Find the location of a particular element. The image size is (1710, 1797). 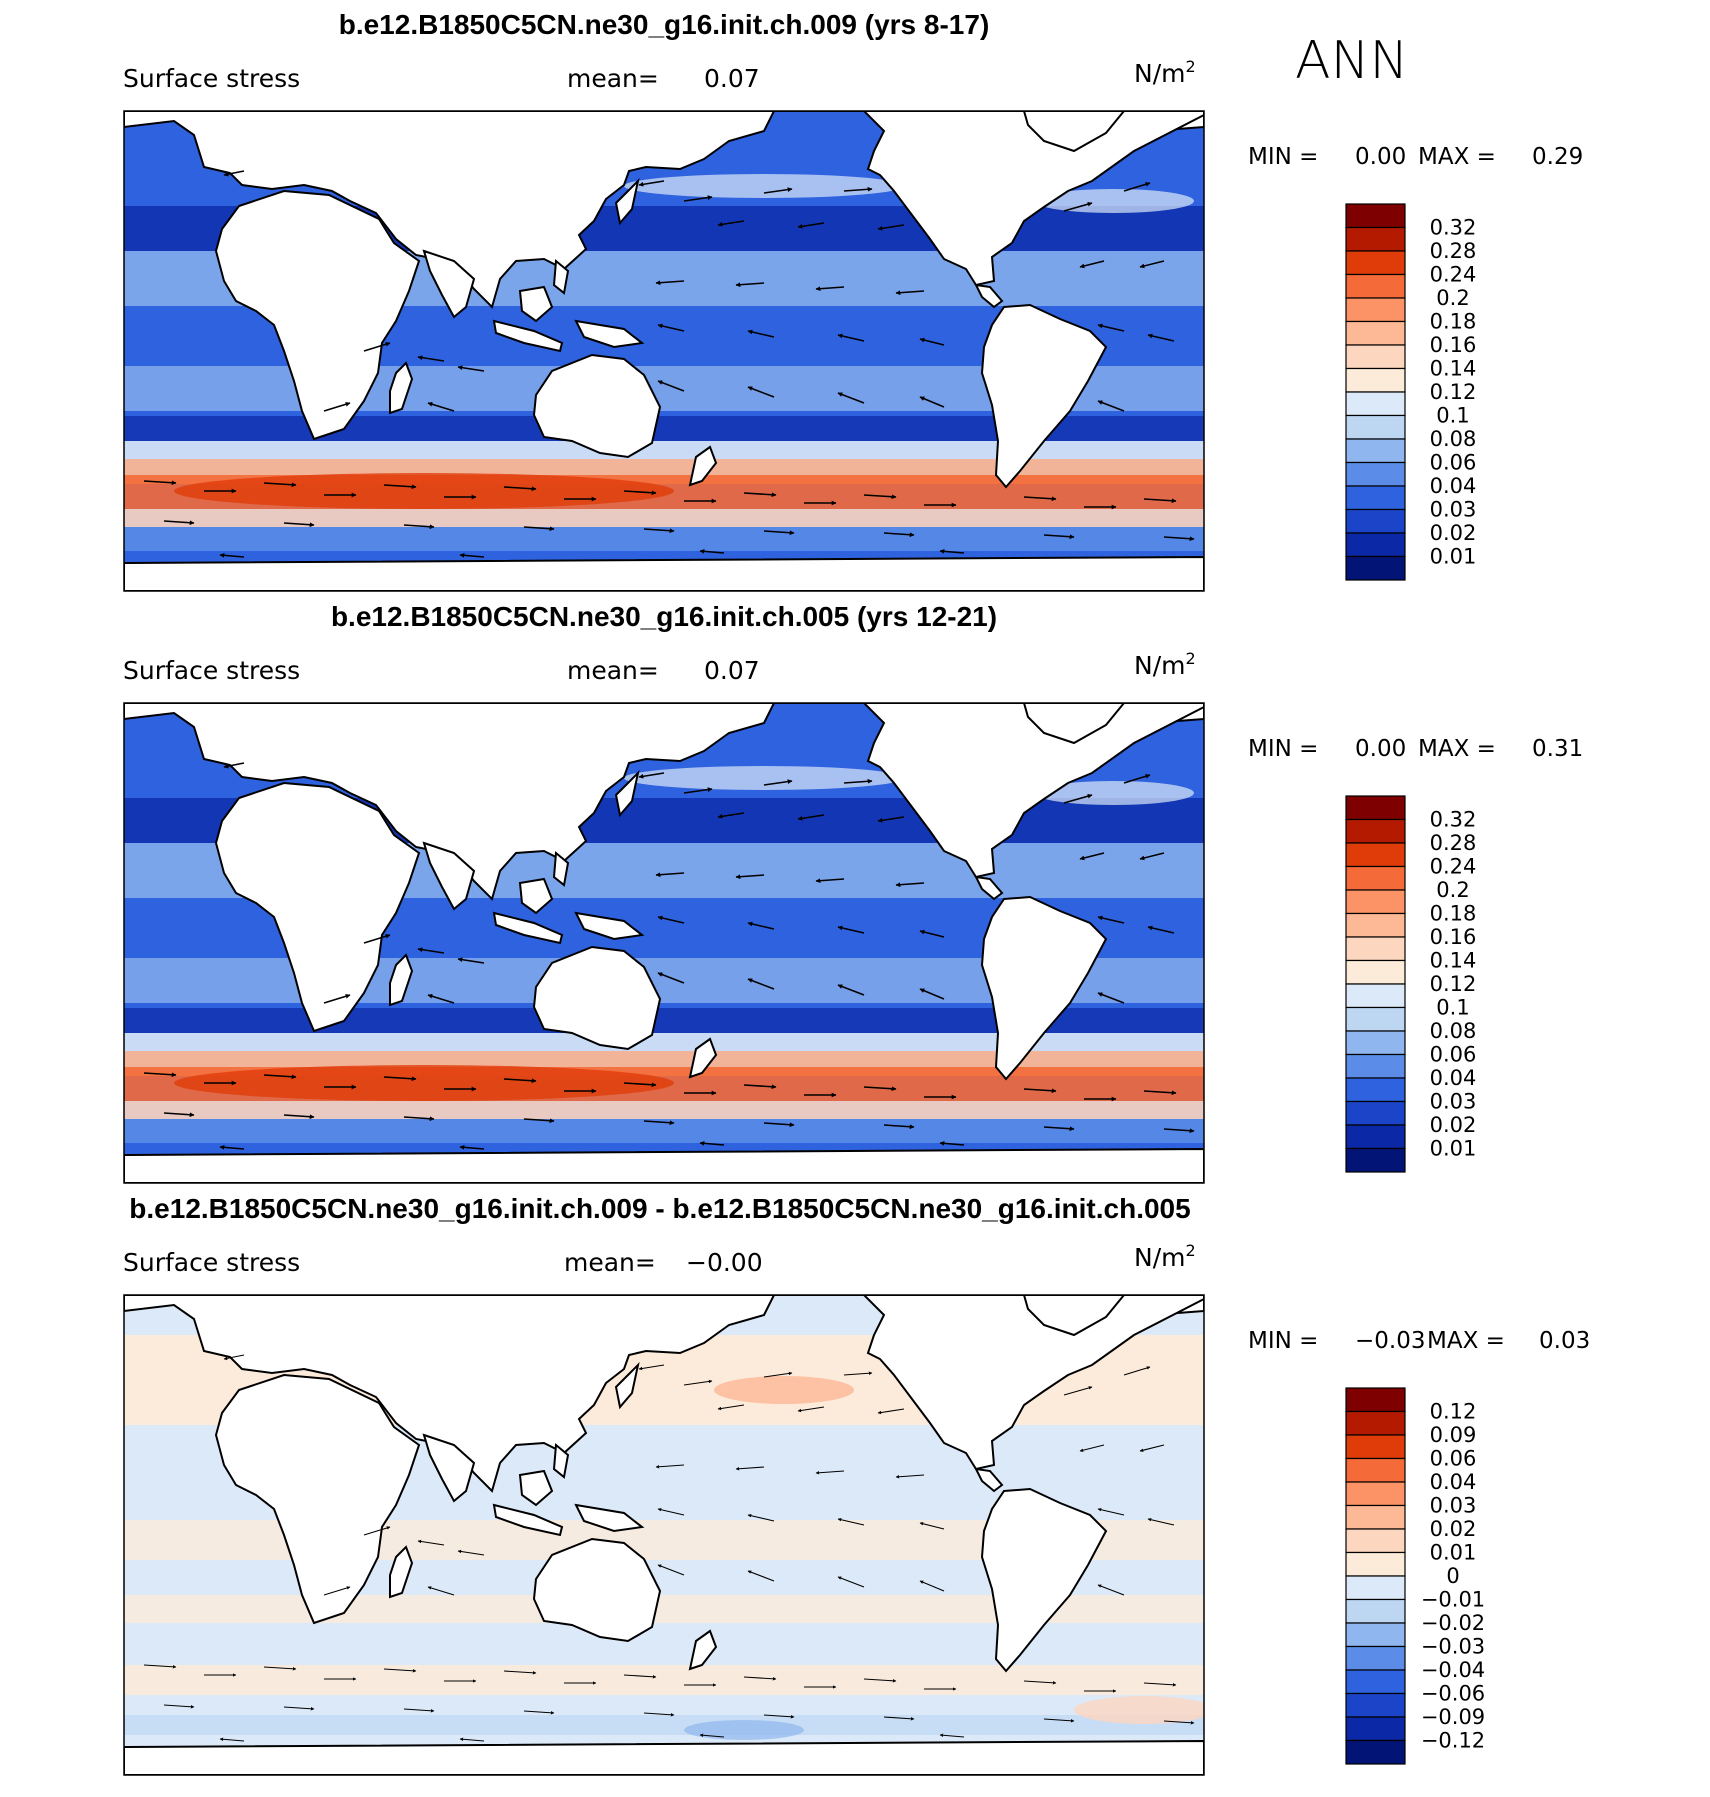

npac-diff-max is located at coordinates (784, 1390).